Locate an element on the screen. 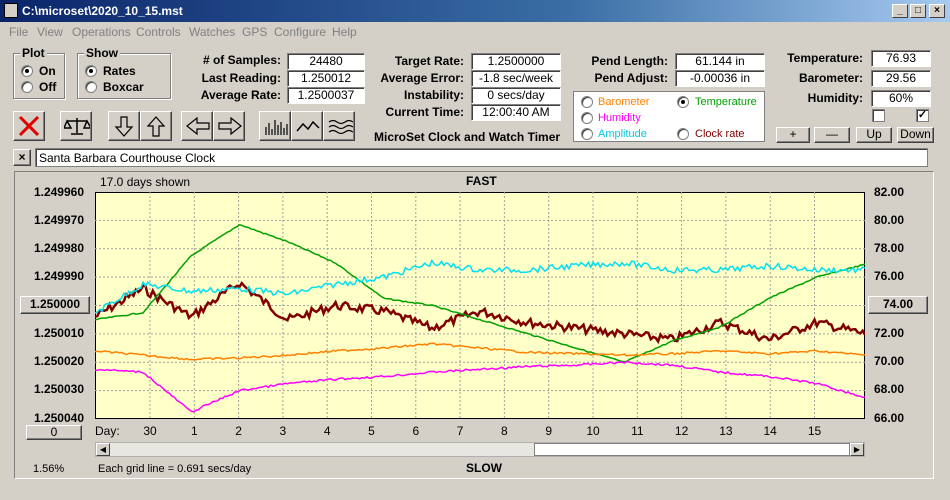 The height and width of the screenshot is (500, 950). right-tick: 80.00 is located at coordinates (889, 220).